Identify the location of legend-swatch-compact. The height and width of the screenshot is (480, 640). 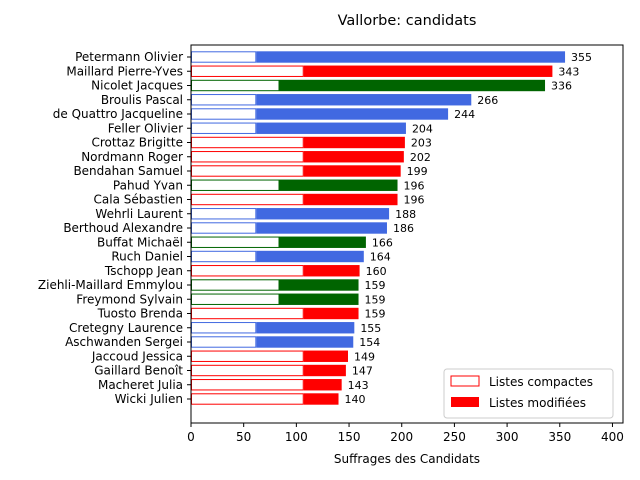
(465, 381).